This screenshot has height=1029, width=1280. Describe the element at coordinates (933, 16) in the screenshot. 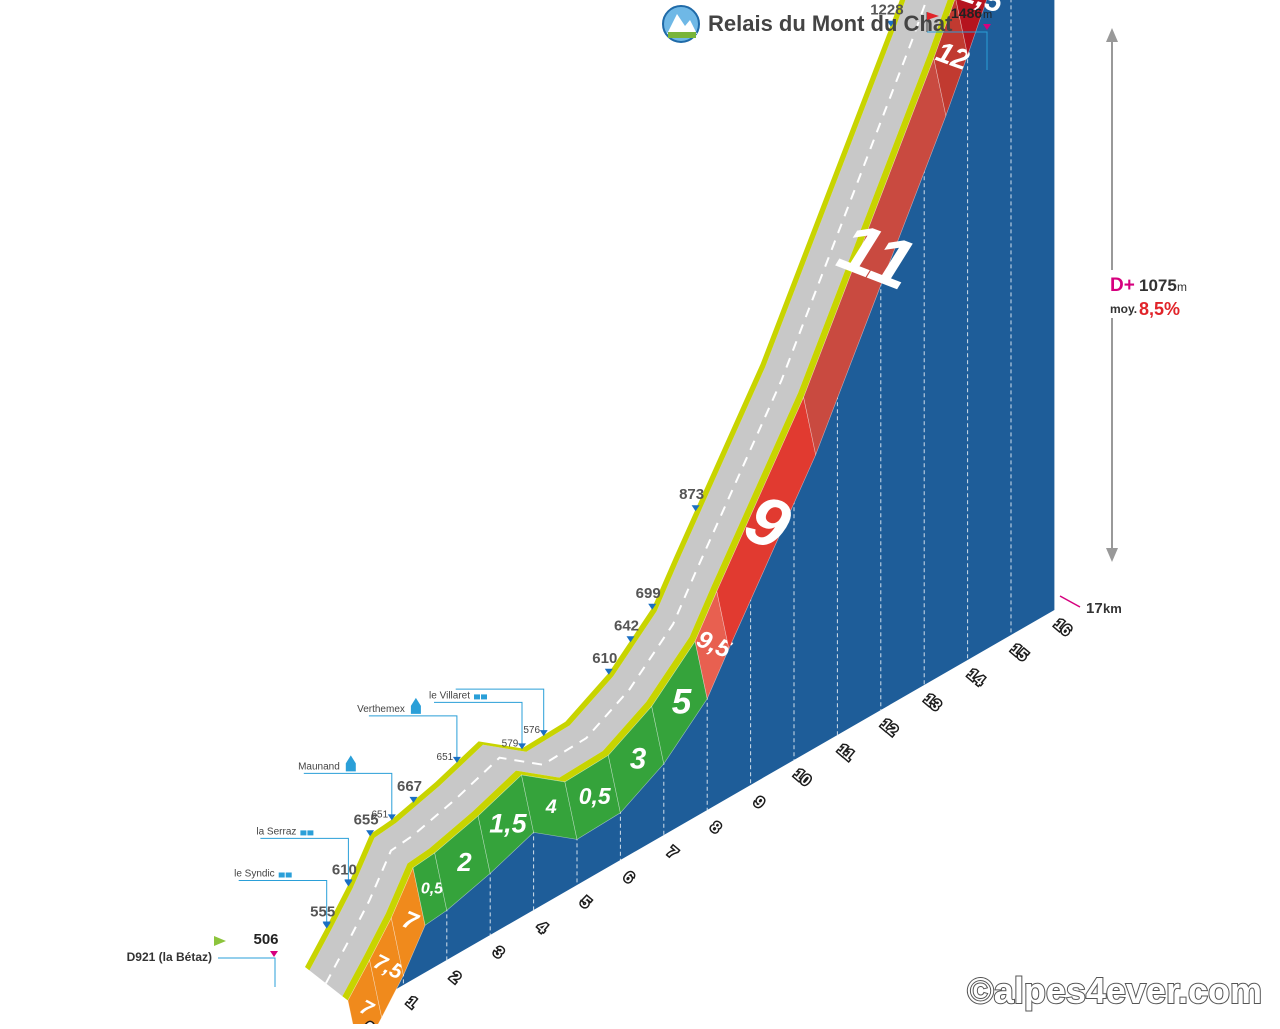

I see `summit-flag-icon` at that location.